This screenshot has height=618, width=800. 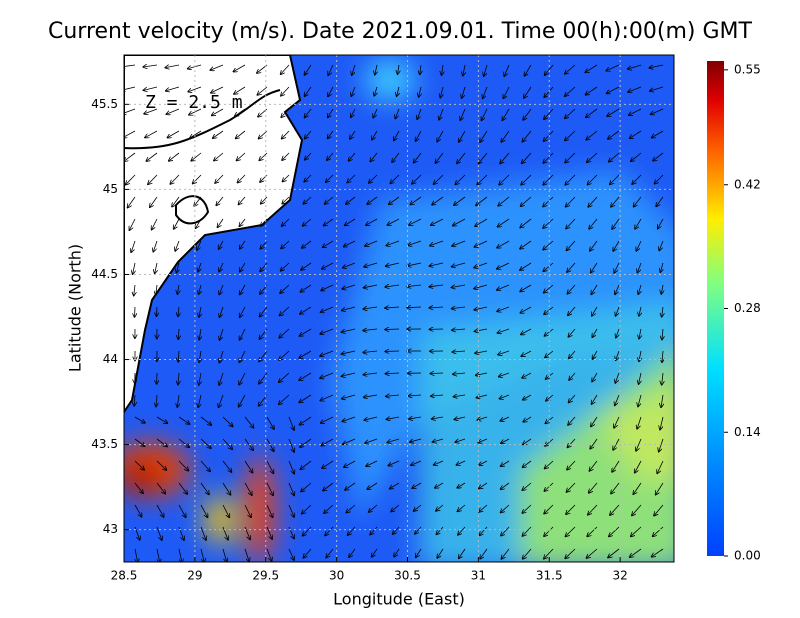 I want to click on coastline, so click(x=202, y=119).